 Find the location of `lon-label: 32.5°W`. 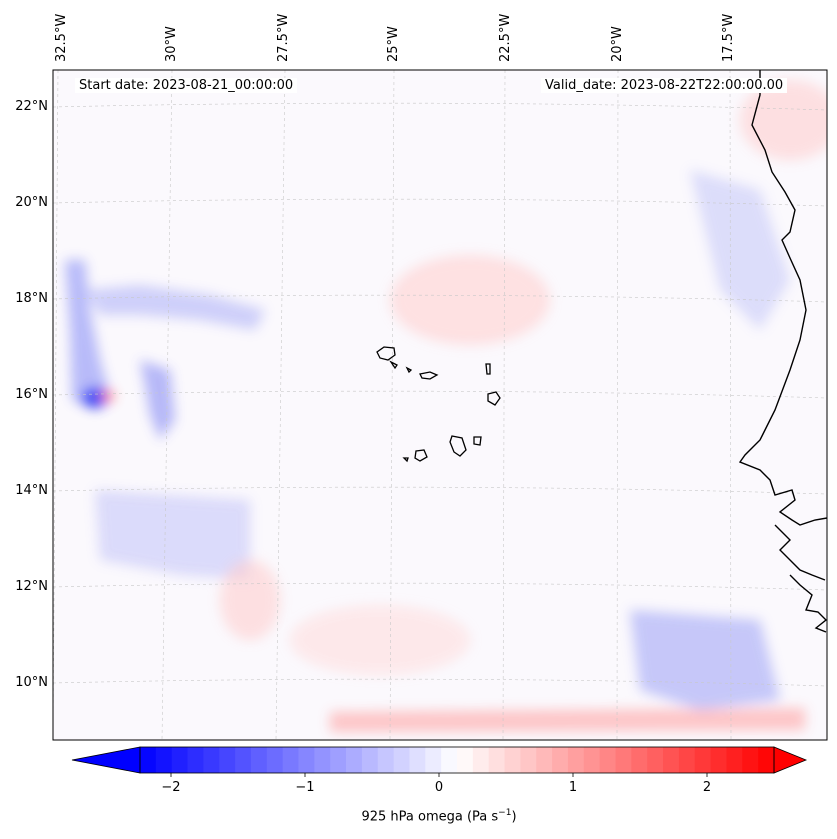

lon-label: 32.5°W is located at coordinates (61, 37).